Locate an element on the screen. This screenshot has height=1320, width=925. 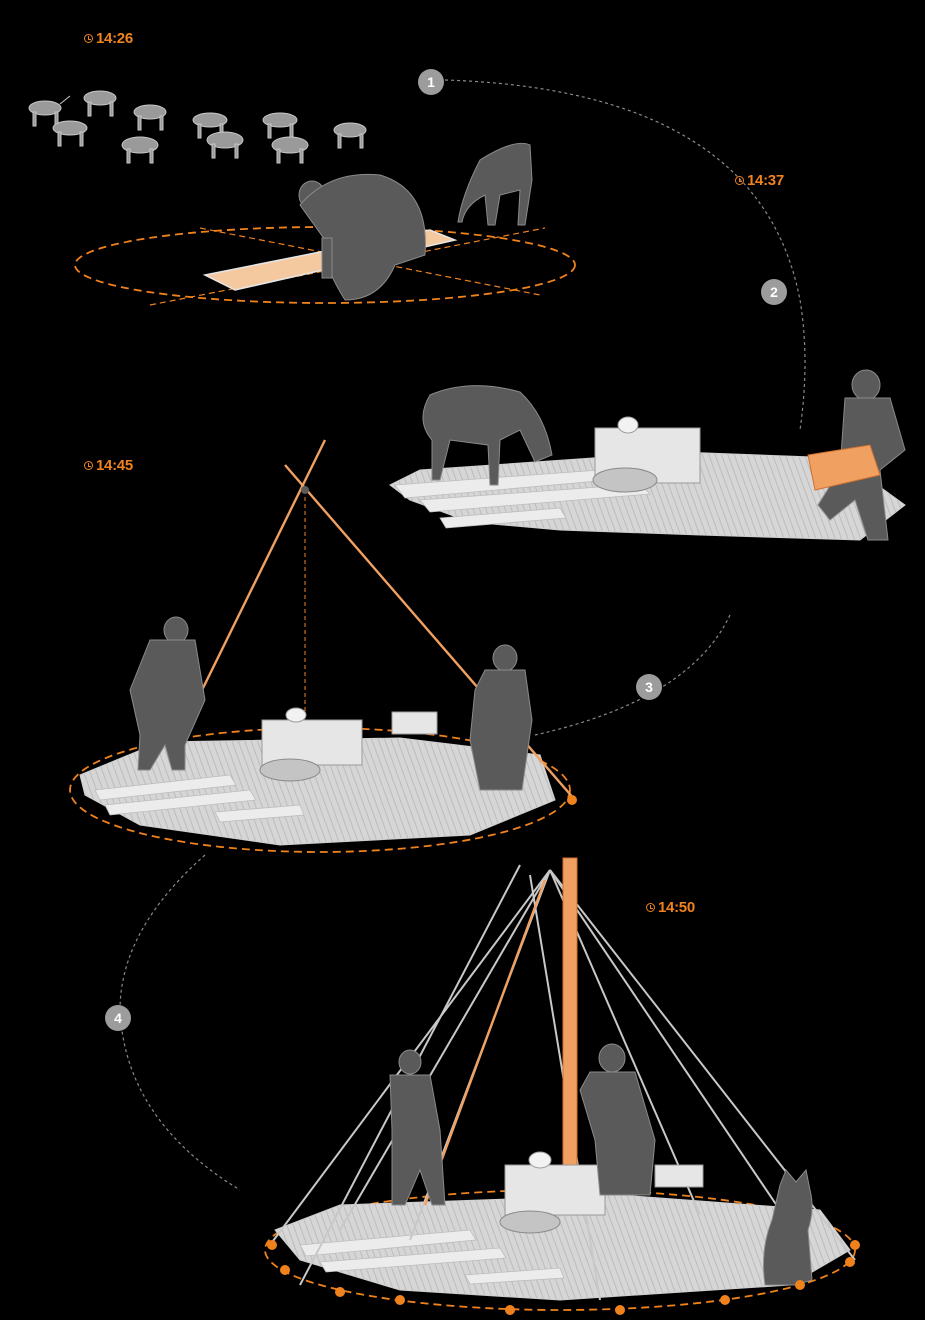
time-label-stage-4: 14:50 is located at coordinates (670, 907).